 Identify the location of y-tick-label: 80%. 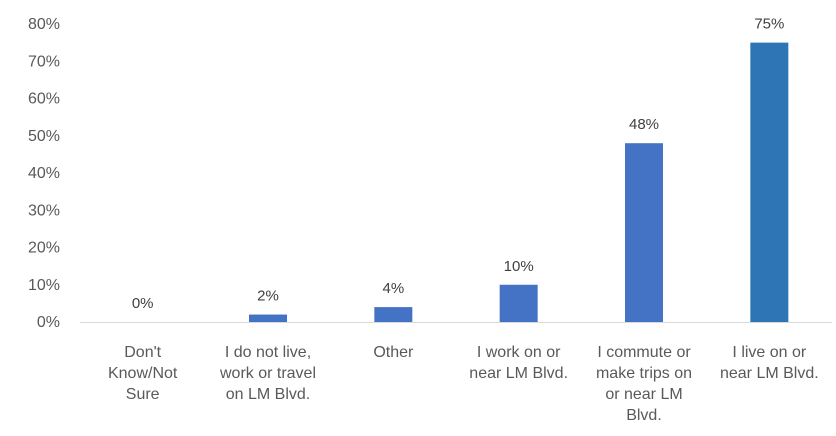
(44, 24).